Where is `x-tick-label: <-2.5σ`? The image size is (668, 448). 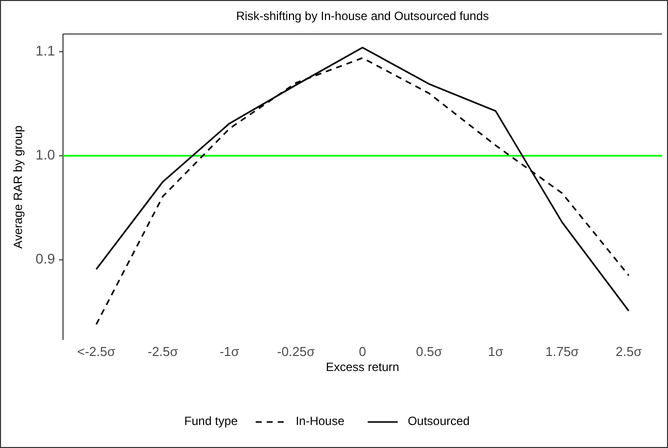 x-tick-label: <-2.5σ is located at coordinates (96, 351).